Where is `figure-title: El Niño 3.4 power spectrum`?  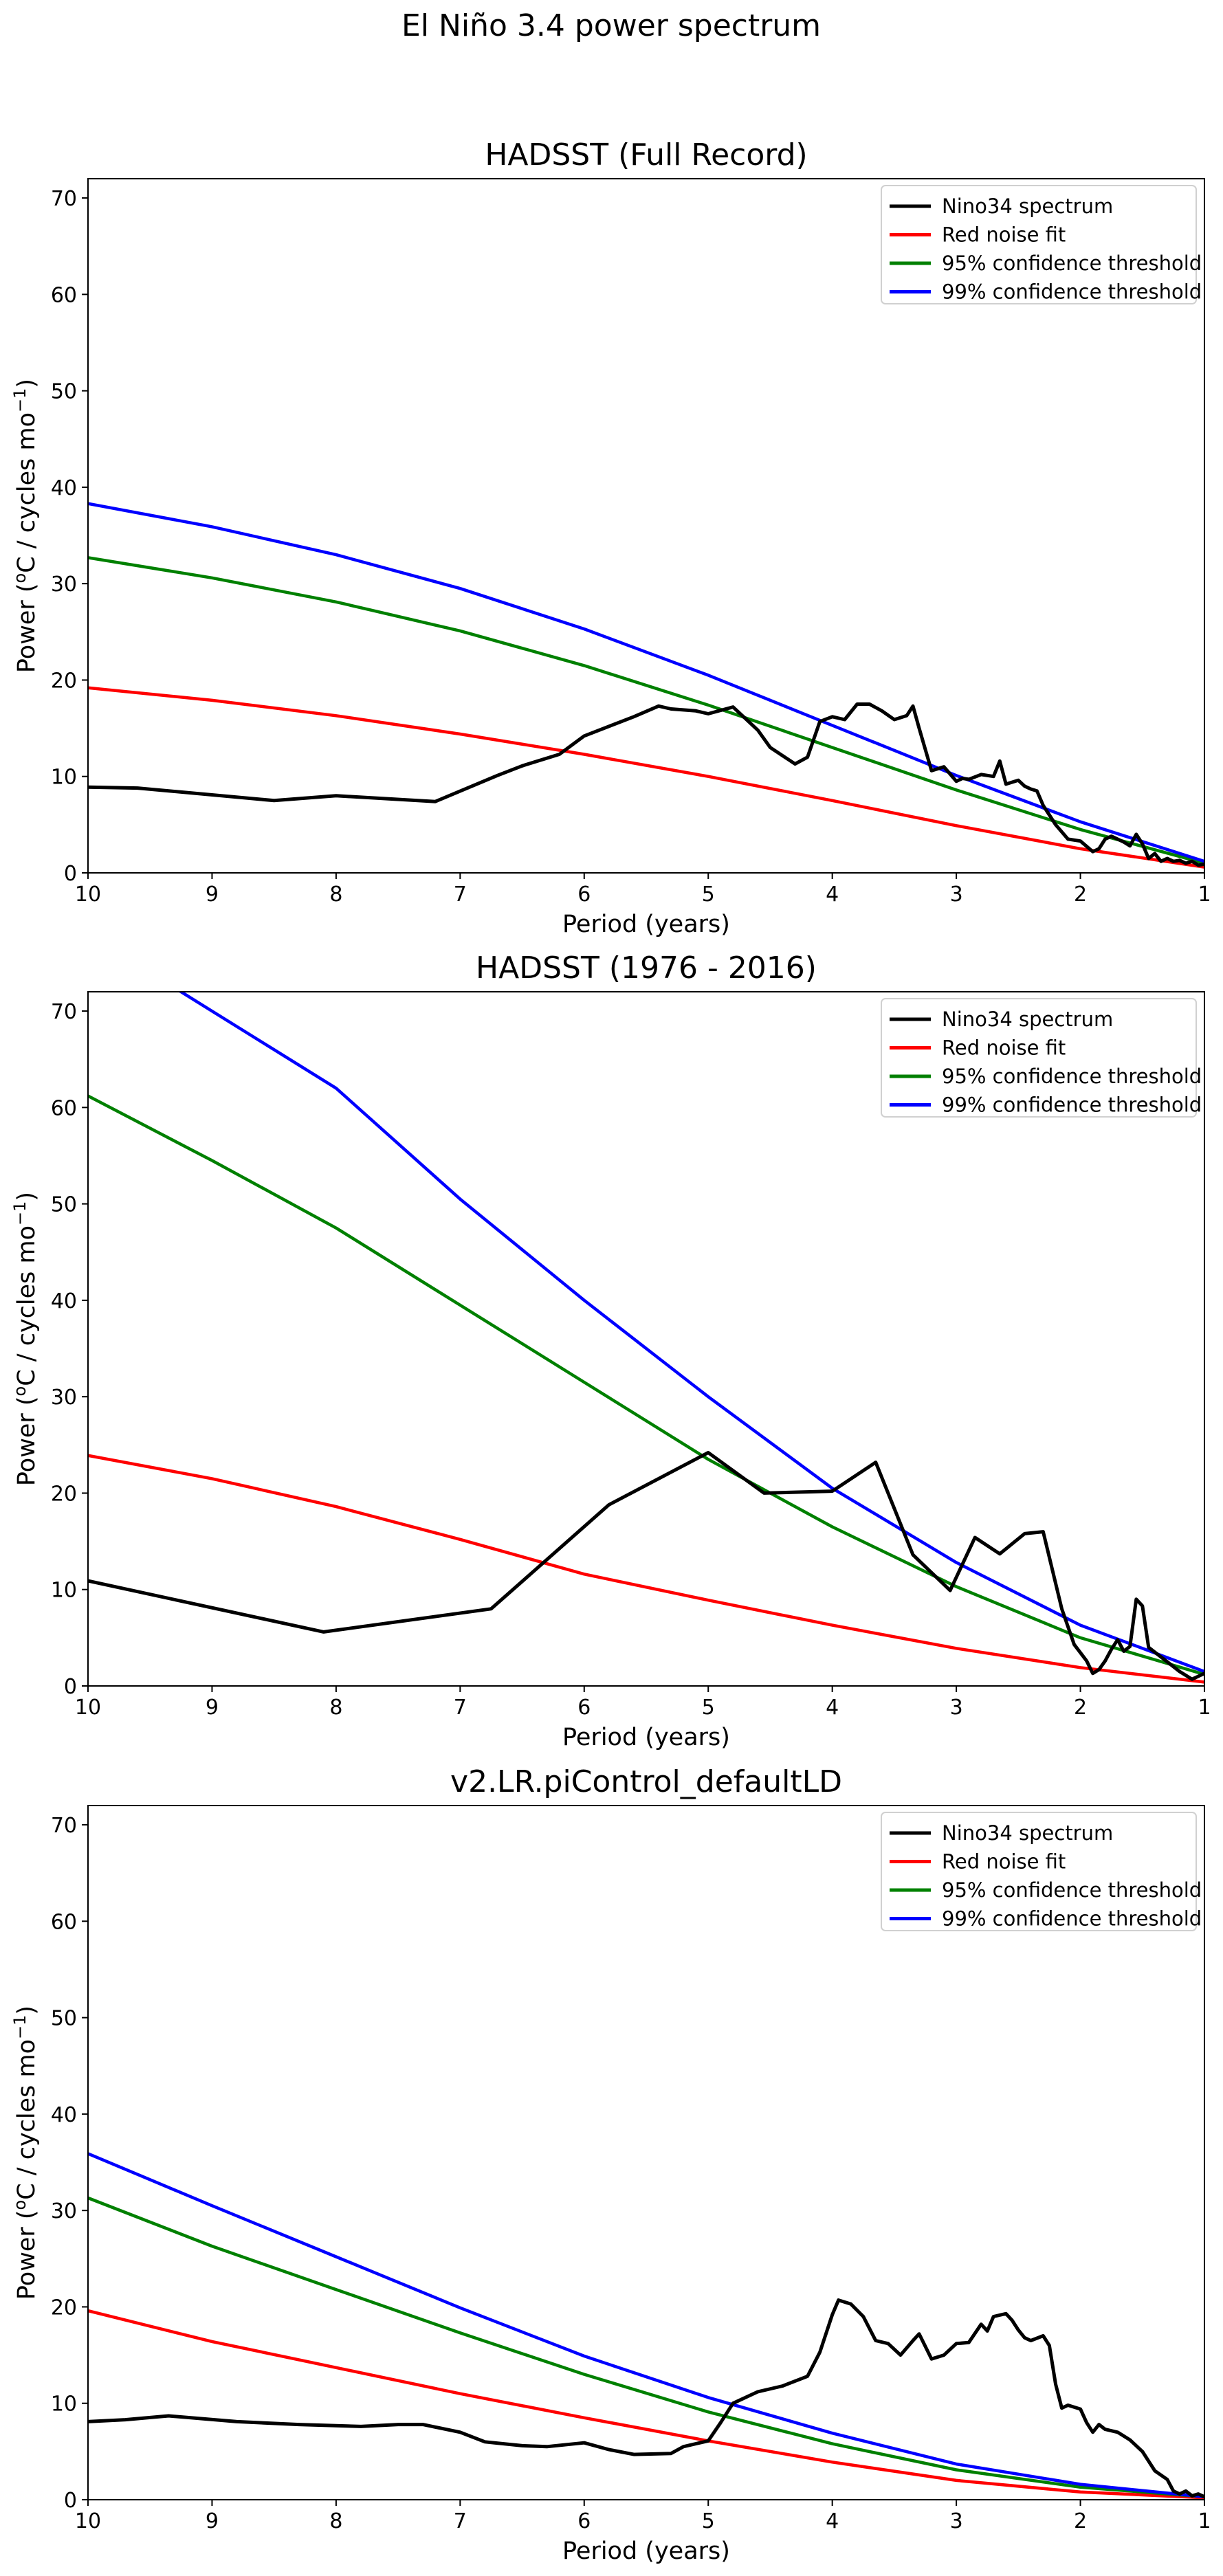
figure-title: El Niño 3.4 power spectrum is located at coordinates (611, 25).